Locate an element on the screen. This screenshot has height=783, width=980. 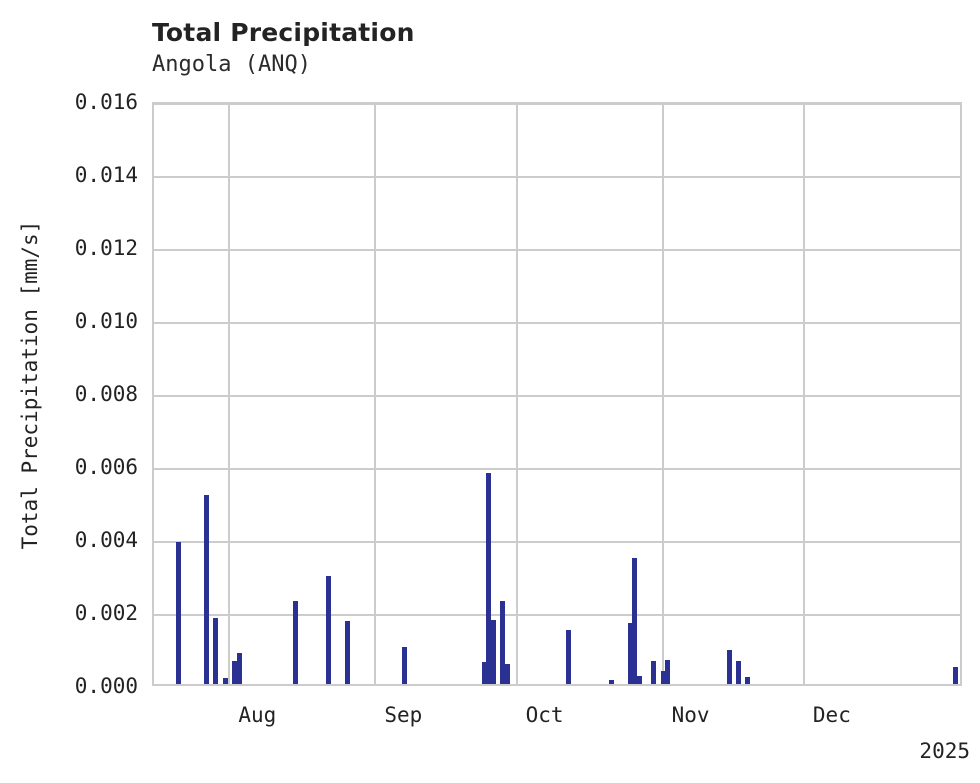
y-axis-tick-label: 0.006 is located at coordinates (106, 467).